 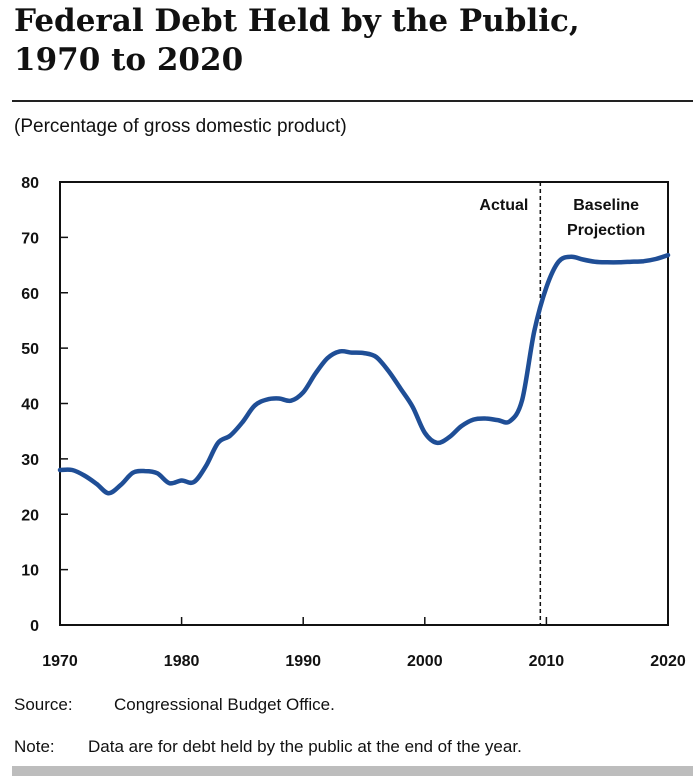 What do you see at coordinates (352, 101) in the screenshot?
I see `title-rule` at bounding box center [352, 101].